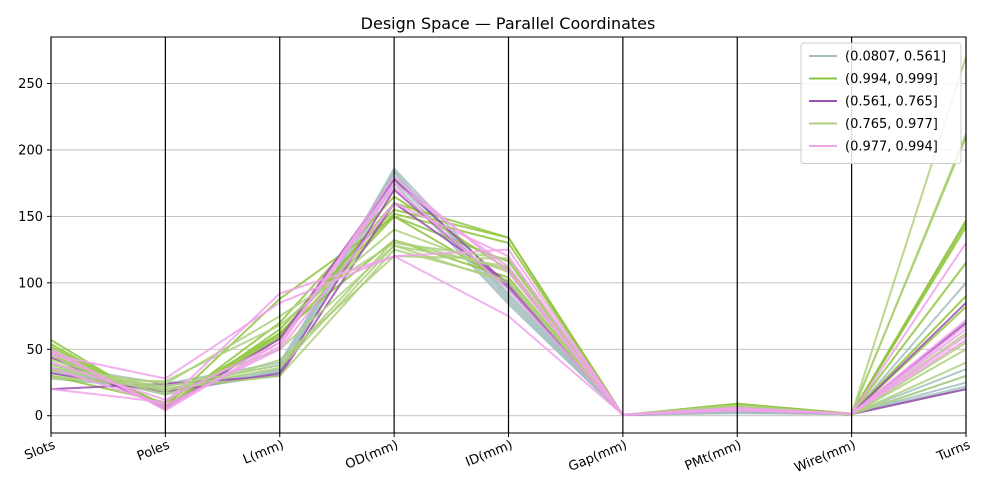  I want to click on y-tick-label: 200, so click(30, 150).